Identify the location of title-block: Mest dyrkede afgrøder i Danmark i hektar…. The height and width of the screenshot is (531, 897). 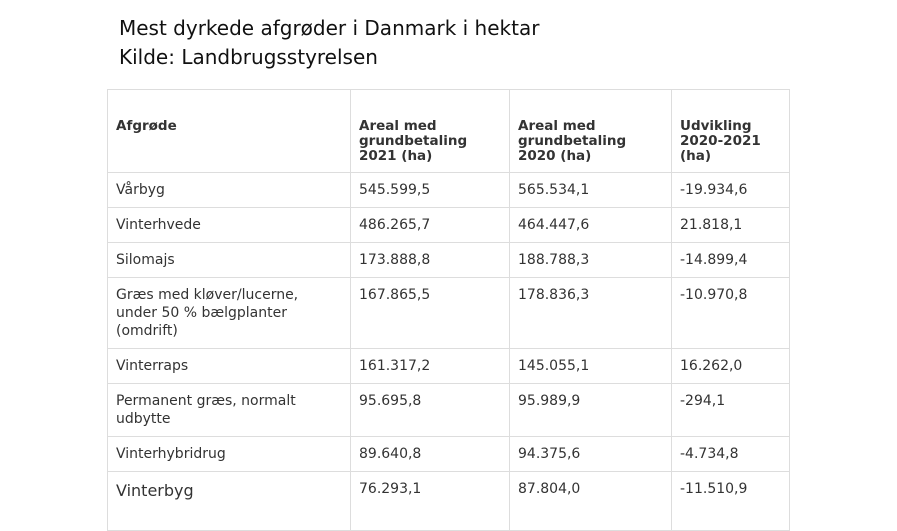
(329, 43).